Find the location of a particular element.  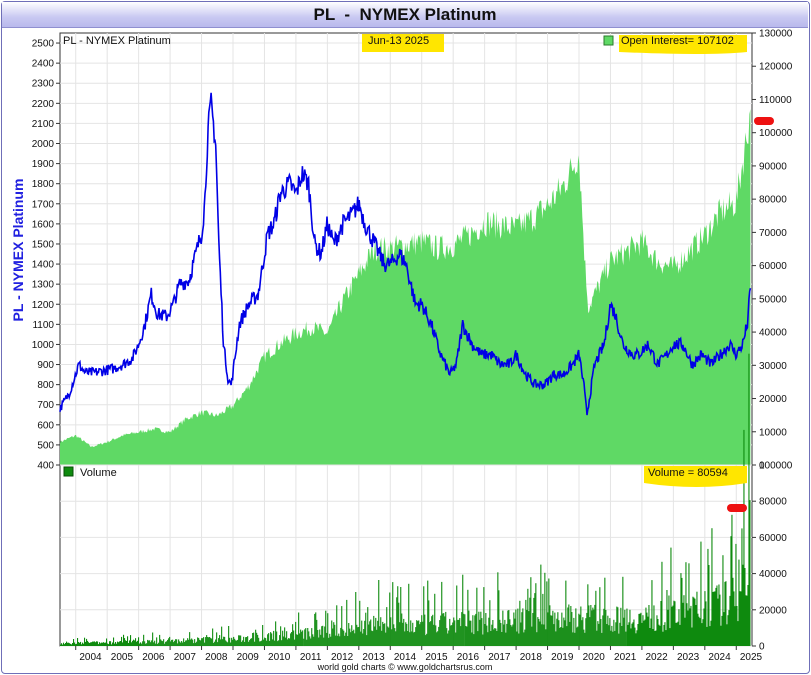

year-tick-label: 2018 is located at coordinates (531, 657).